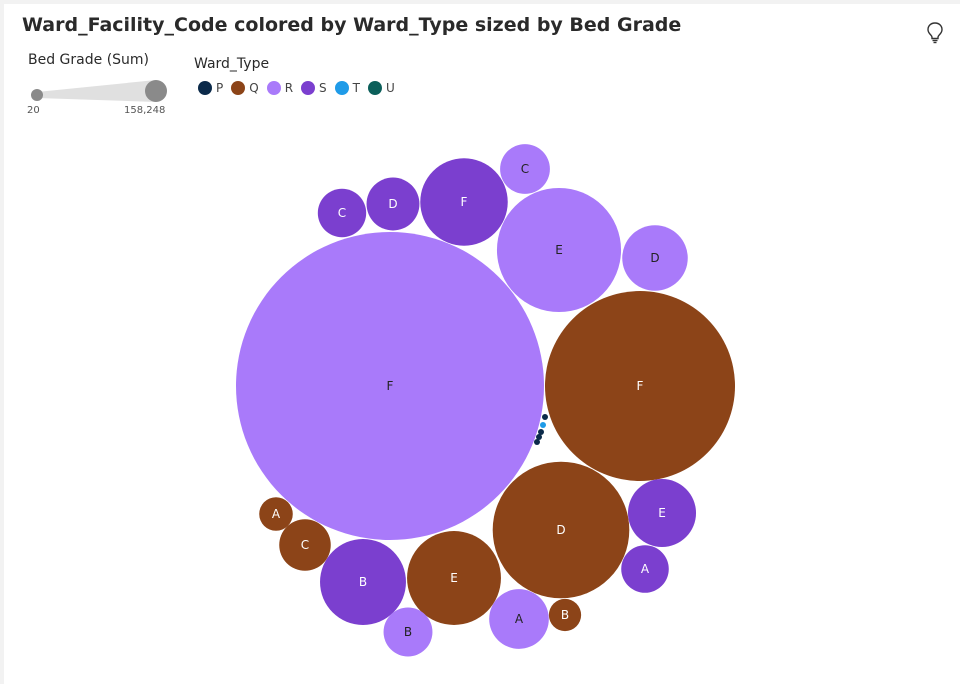 The image size is (960, 684). I want to click on bubble-a-q: A, so click(276, 514).